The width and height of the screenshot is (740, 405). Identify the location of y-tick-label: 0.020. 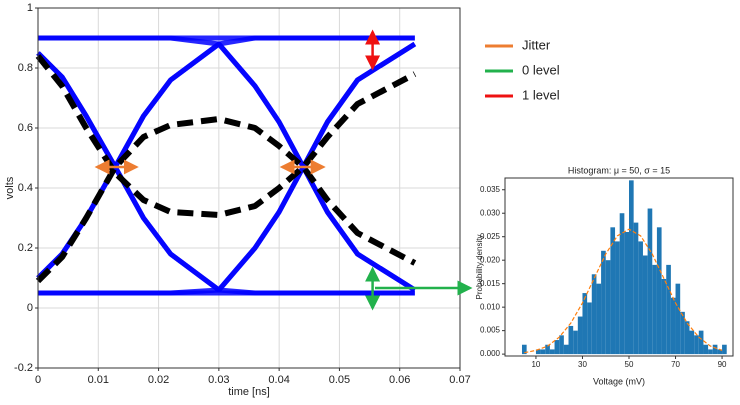
(490, 259).